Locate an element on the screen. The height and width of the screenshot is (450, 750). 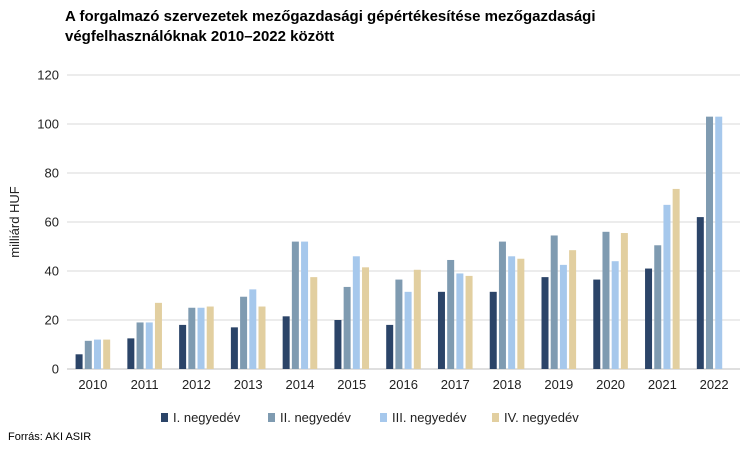
bar-2020-q3 is located at coordinates (615, 315).